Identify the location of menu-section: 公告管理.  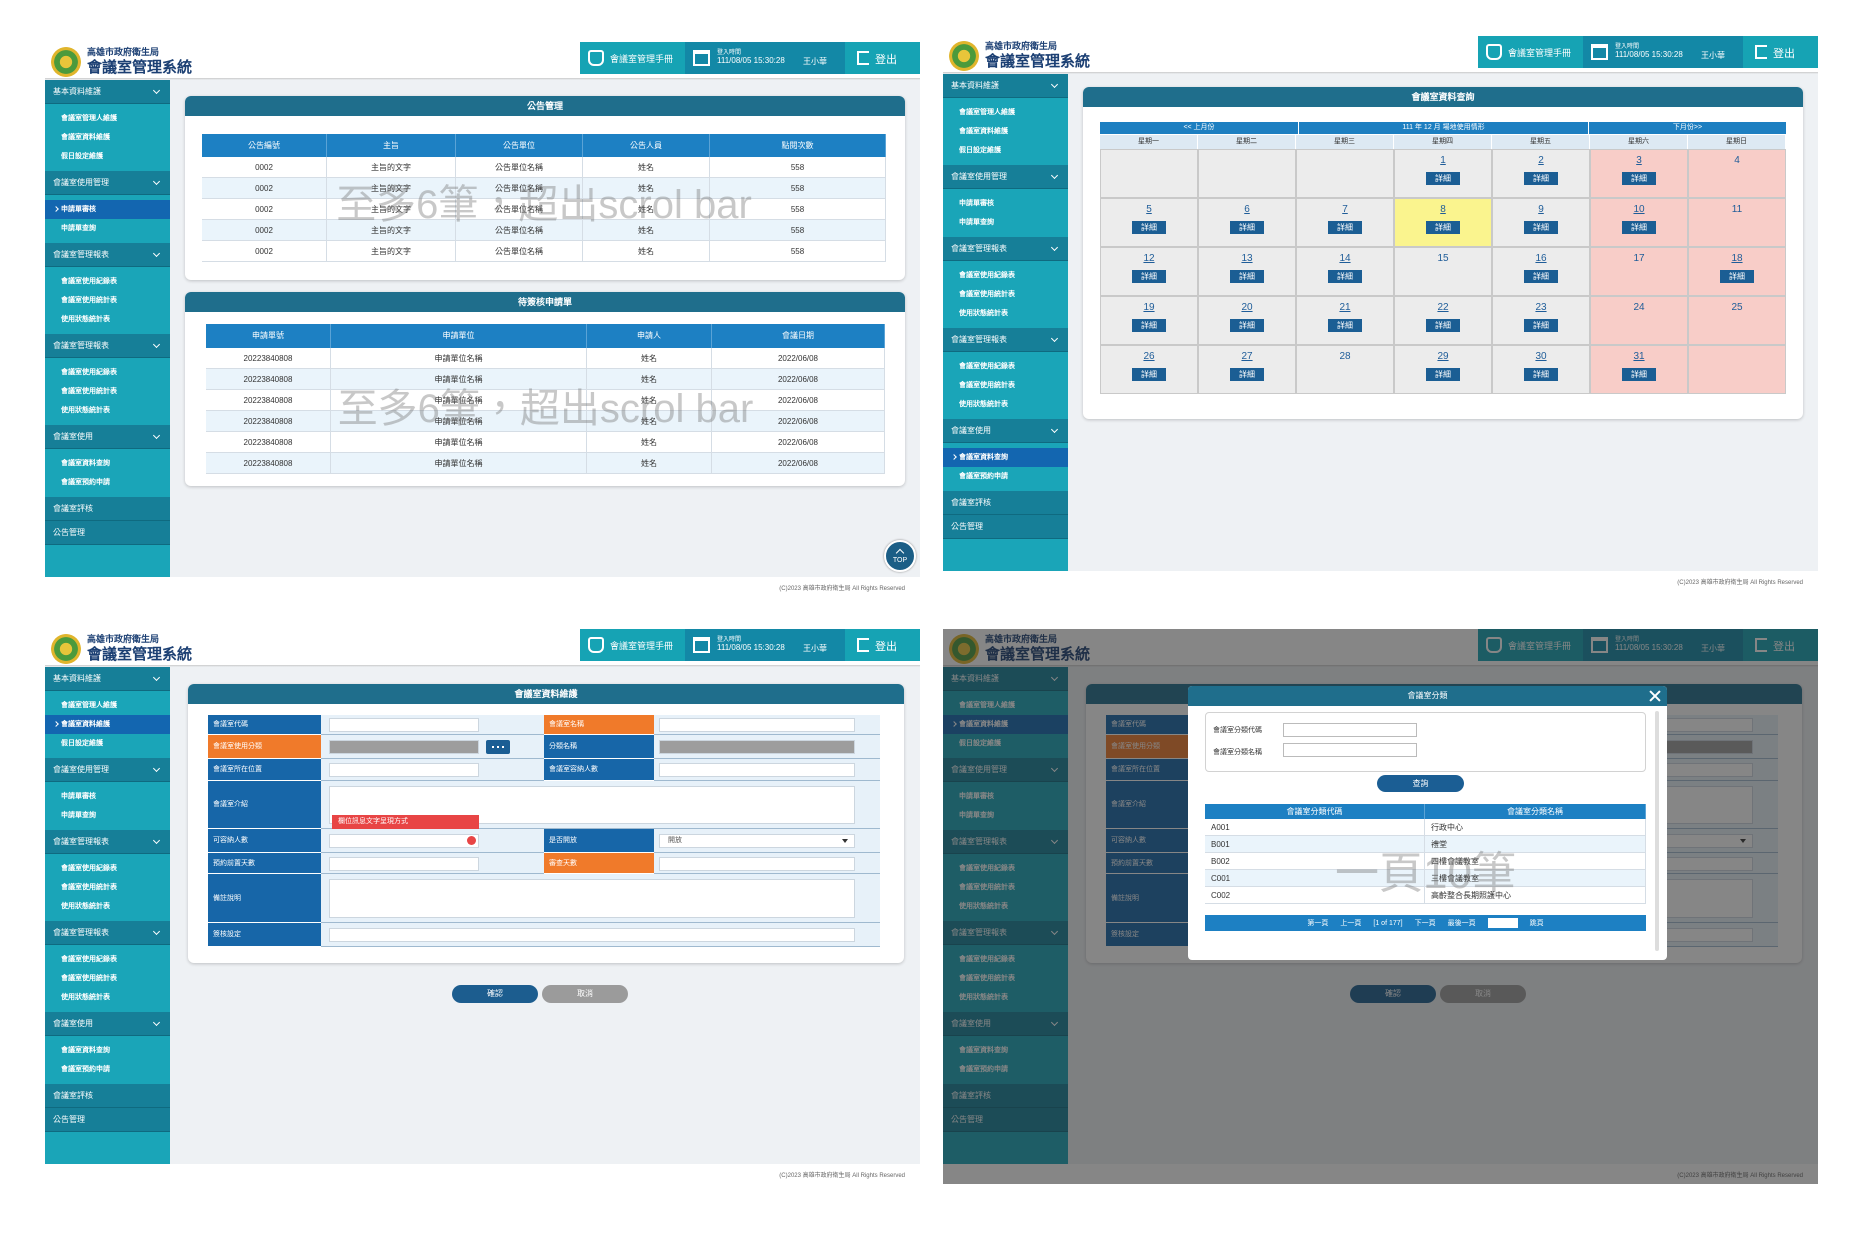
(107, 1120).